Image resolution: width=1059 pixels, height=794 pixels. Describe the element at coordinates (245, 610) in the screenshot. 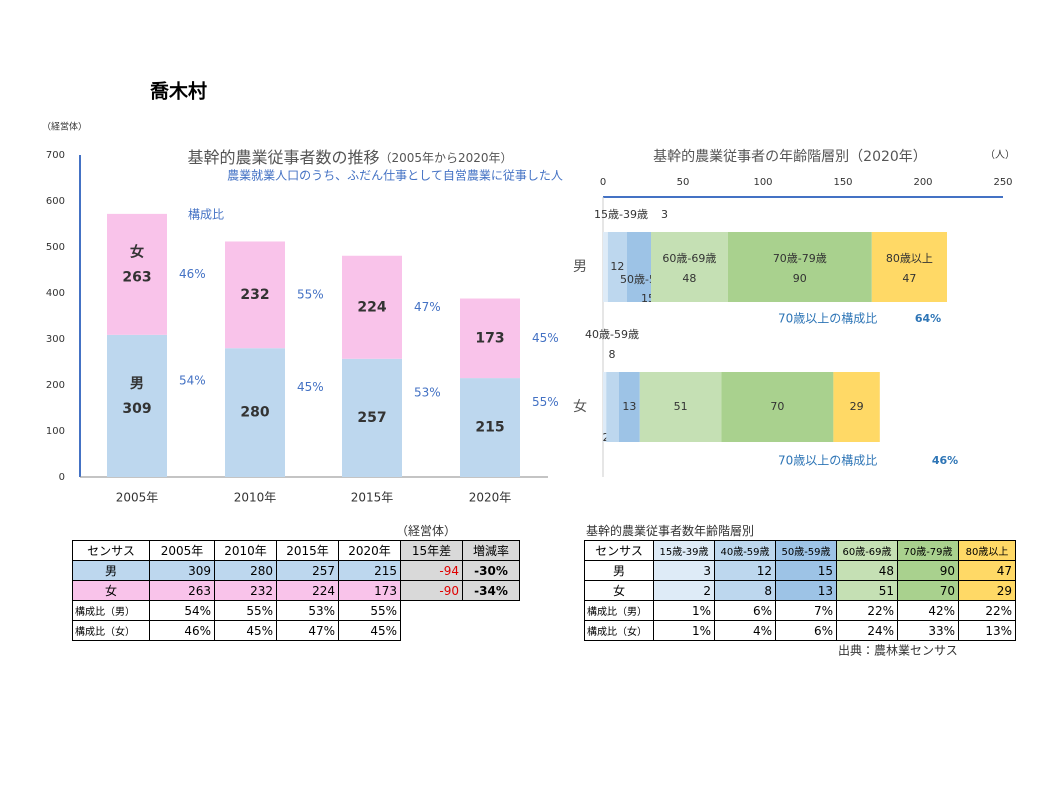

I see `table-cell: 55%` at that location.